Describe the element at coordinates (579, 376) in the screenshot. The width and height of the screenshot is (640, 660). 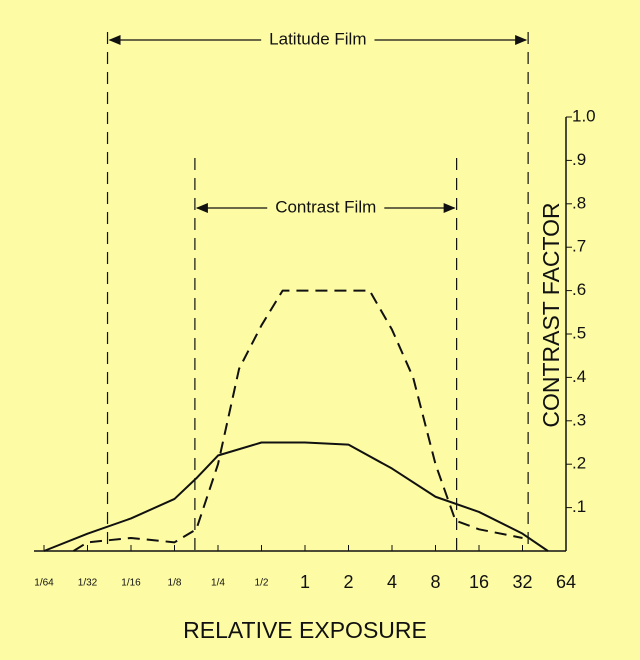
I see `y-tick-label: .4` at that location.